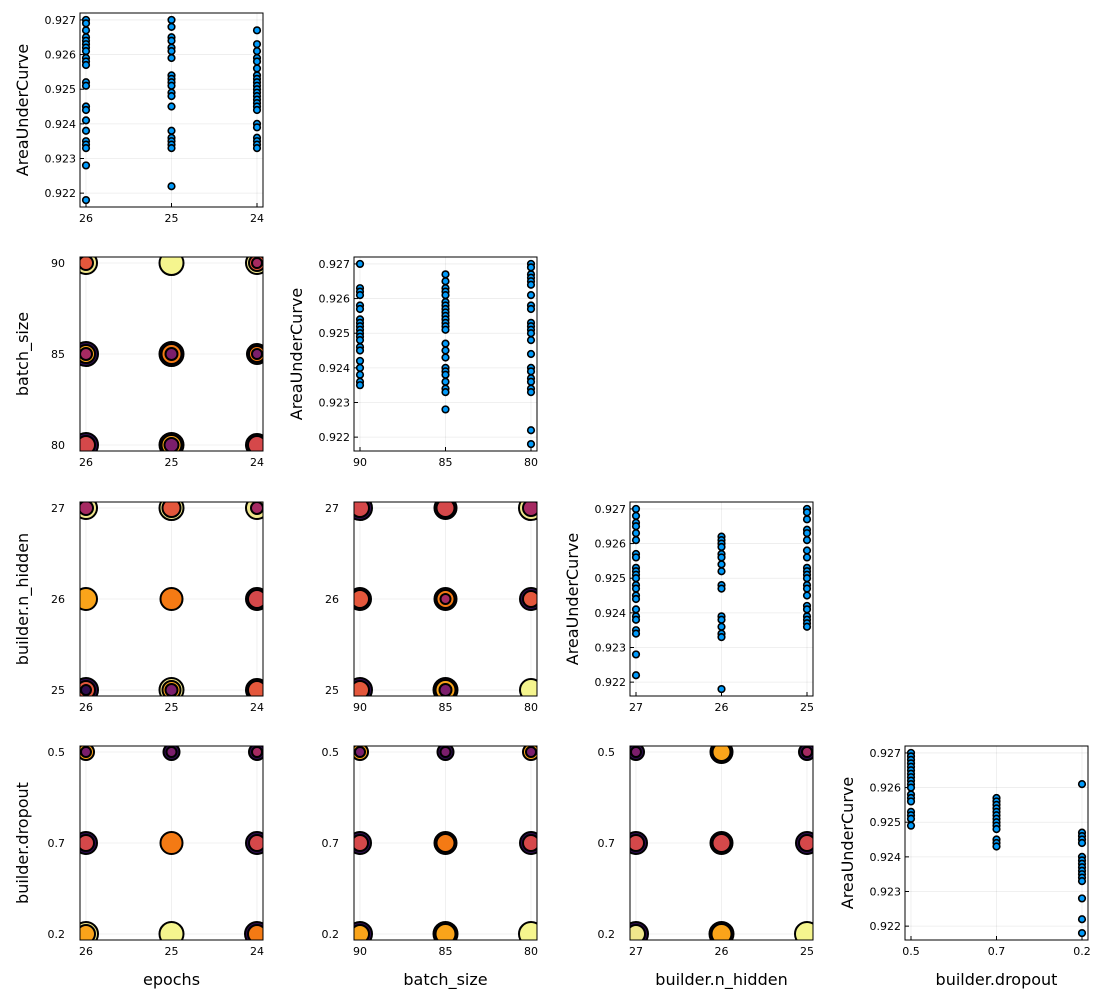 The width and height of the screenshot is (1100, 1000). What do you see at coordinates (997, 951) in the screenshot?
I see `x-tick-label: 0.7` at bounding box center [997, 951].